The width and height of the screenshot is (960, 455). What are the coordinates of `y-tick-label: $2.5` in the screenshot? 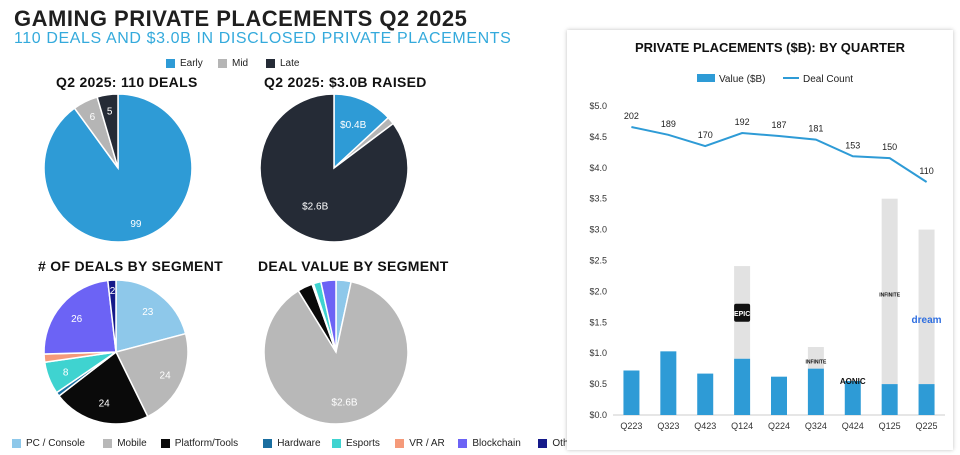 It's located at (598, 261).